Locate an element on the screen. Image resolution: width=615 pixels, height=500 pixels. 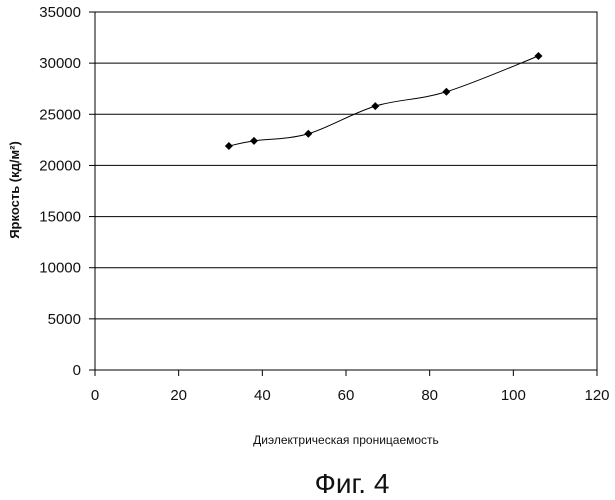
series-group is located at coordinates (384, 101).